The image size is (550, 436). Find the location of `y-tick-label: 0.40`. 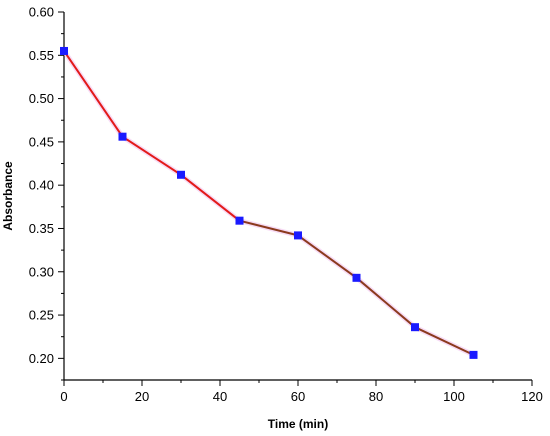

y-tick-label: 0.40 is located at coordinates (41, 185).